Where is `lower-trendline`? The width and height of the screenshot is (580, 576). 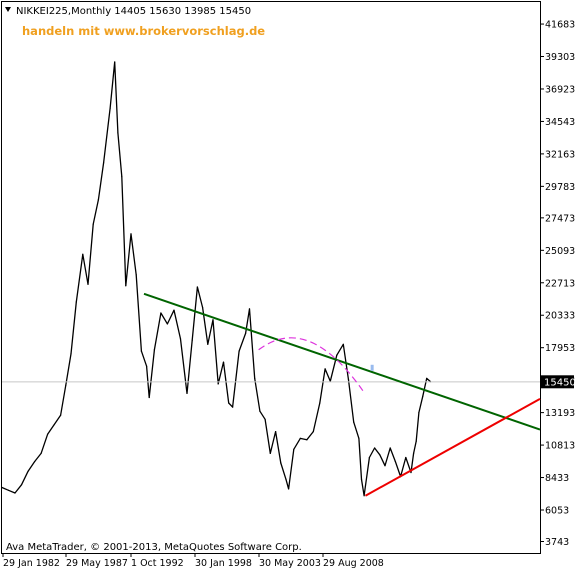
lower-trendline is located at coordinates (452, 447).